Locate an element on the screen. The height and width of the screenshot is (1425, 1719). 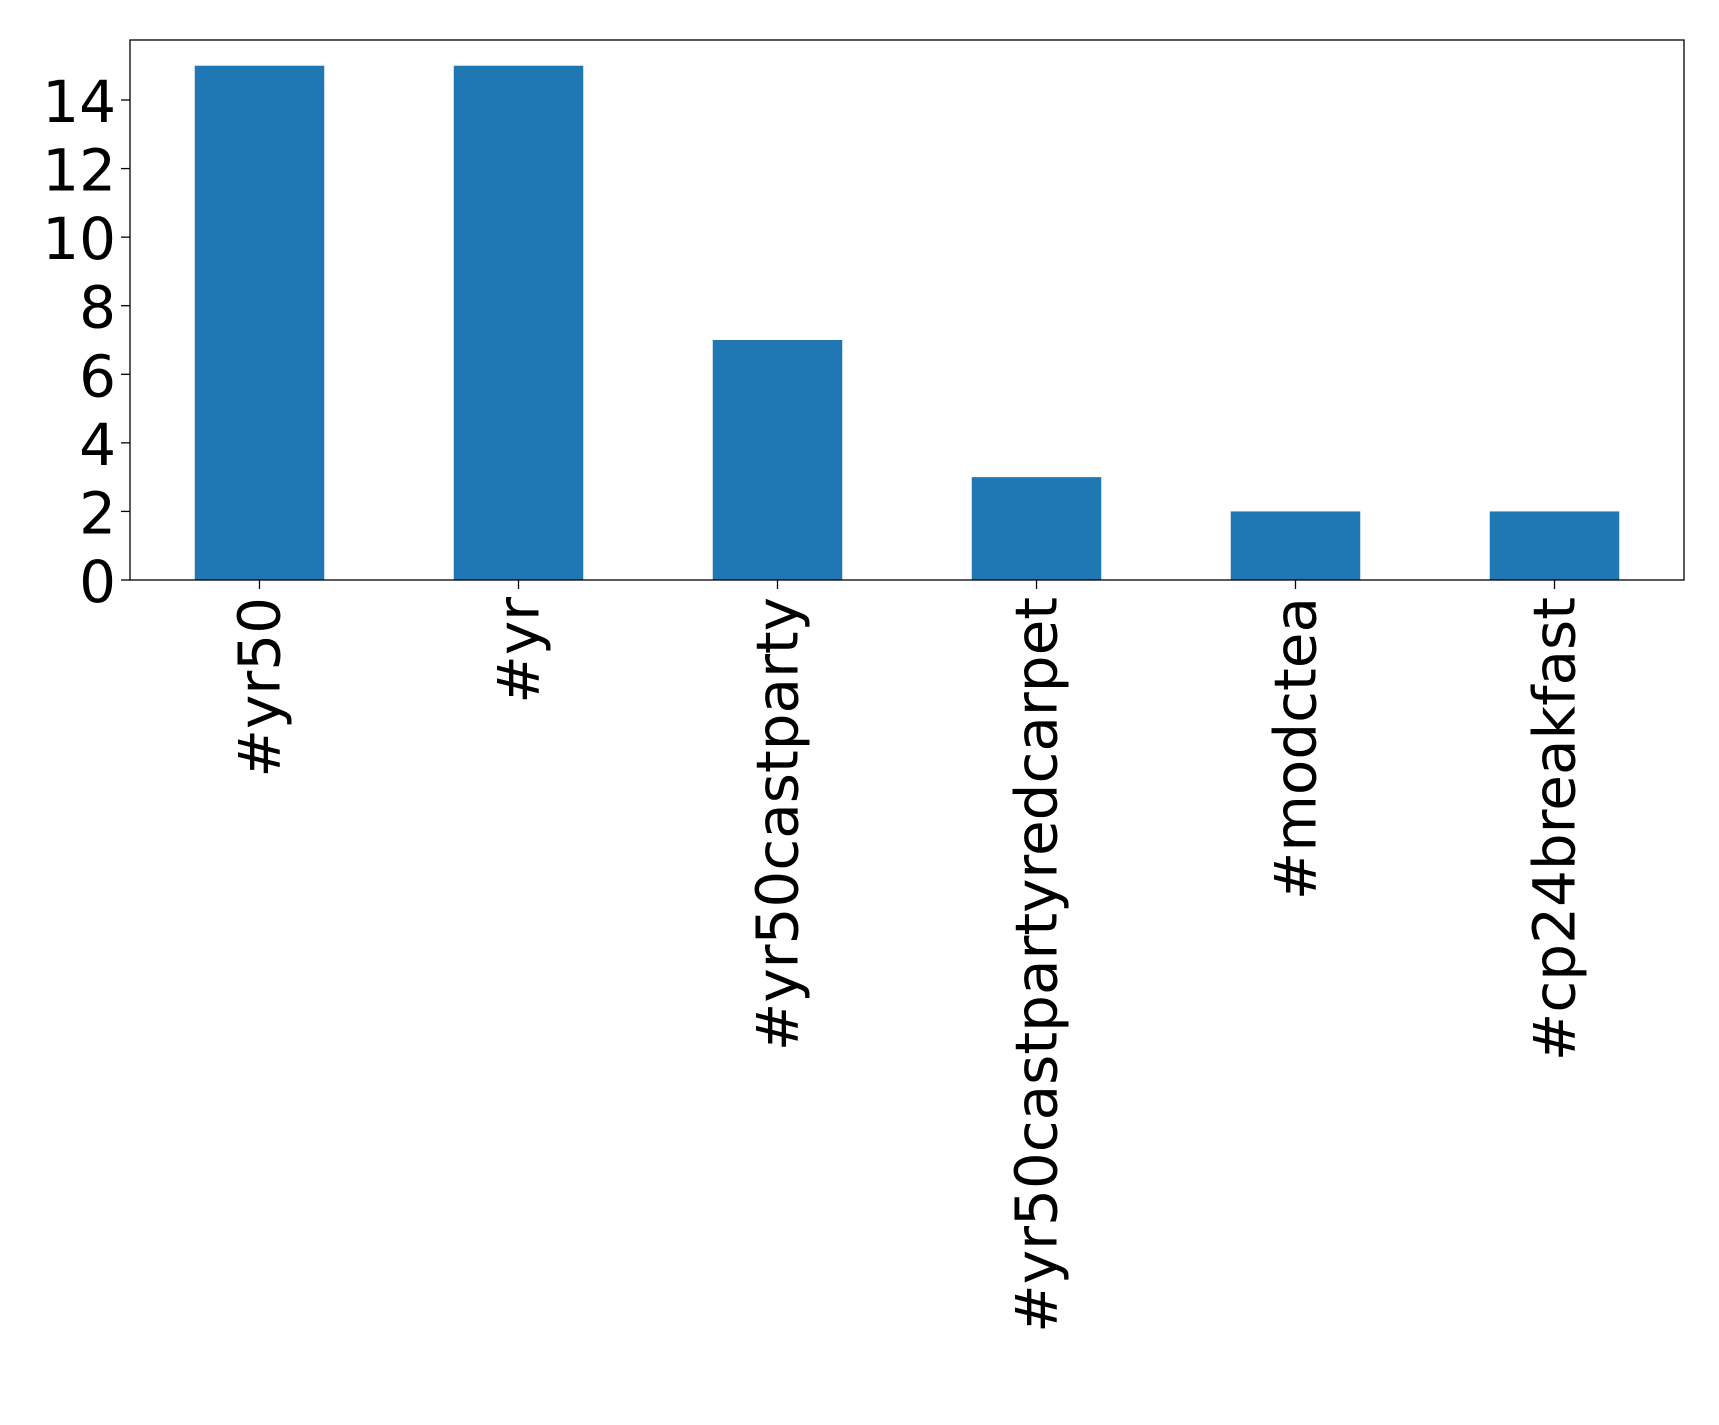
y-tick-label: 6 is located at coordinates (97, 376).